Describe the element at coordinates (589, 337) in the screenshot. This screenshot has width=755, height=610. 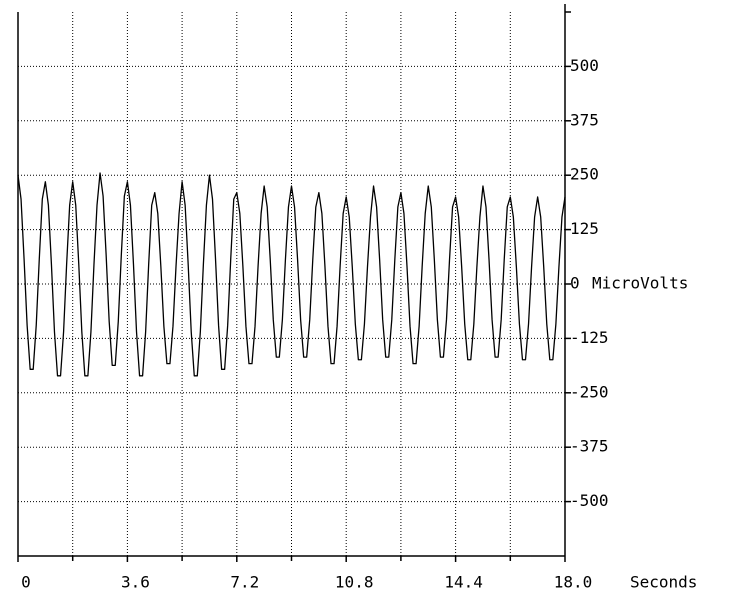
I see `y-tick-label: -125` at that location.